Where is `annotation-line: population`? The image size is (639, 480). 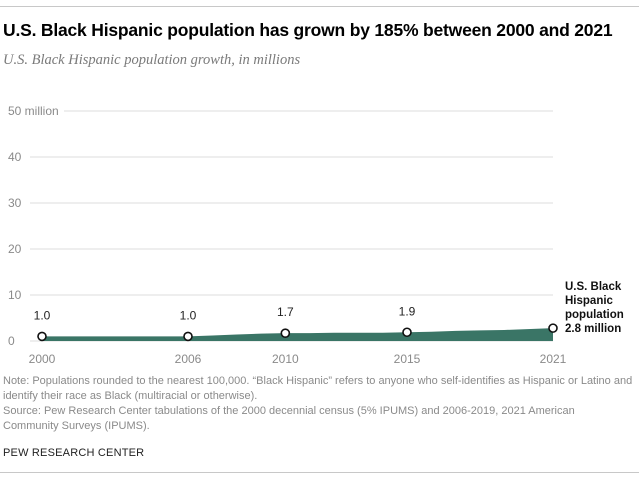 annotation-line: population is located at coordinates (594, 315).